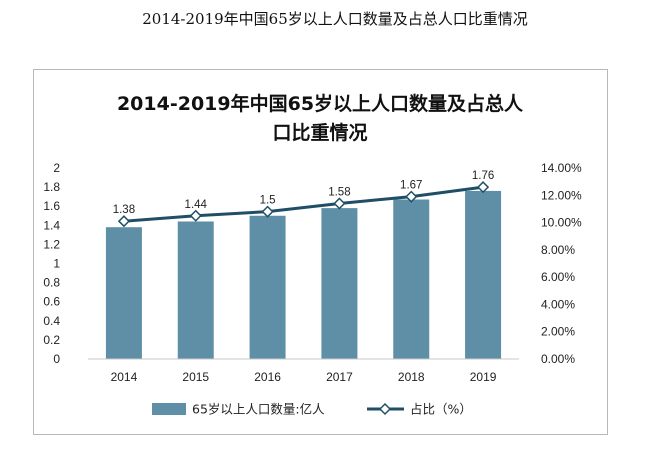 The image size is (670, 473). I want to click on x-tick-label: 2014, so click(124, 377).